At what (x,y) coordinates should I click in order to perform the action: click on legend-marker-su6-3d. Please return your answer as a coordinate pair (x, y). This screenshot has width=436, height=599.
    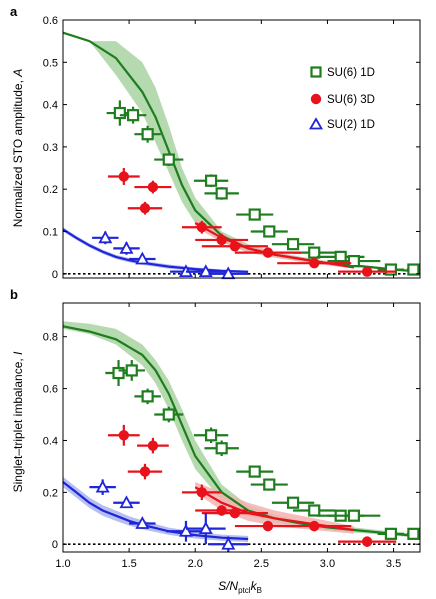
    Looking at the image, I should click on (316, 99).